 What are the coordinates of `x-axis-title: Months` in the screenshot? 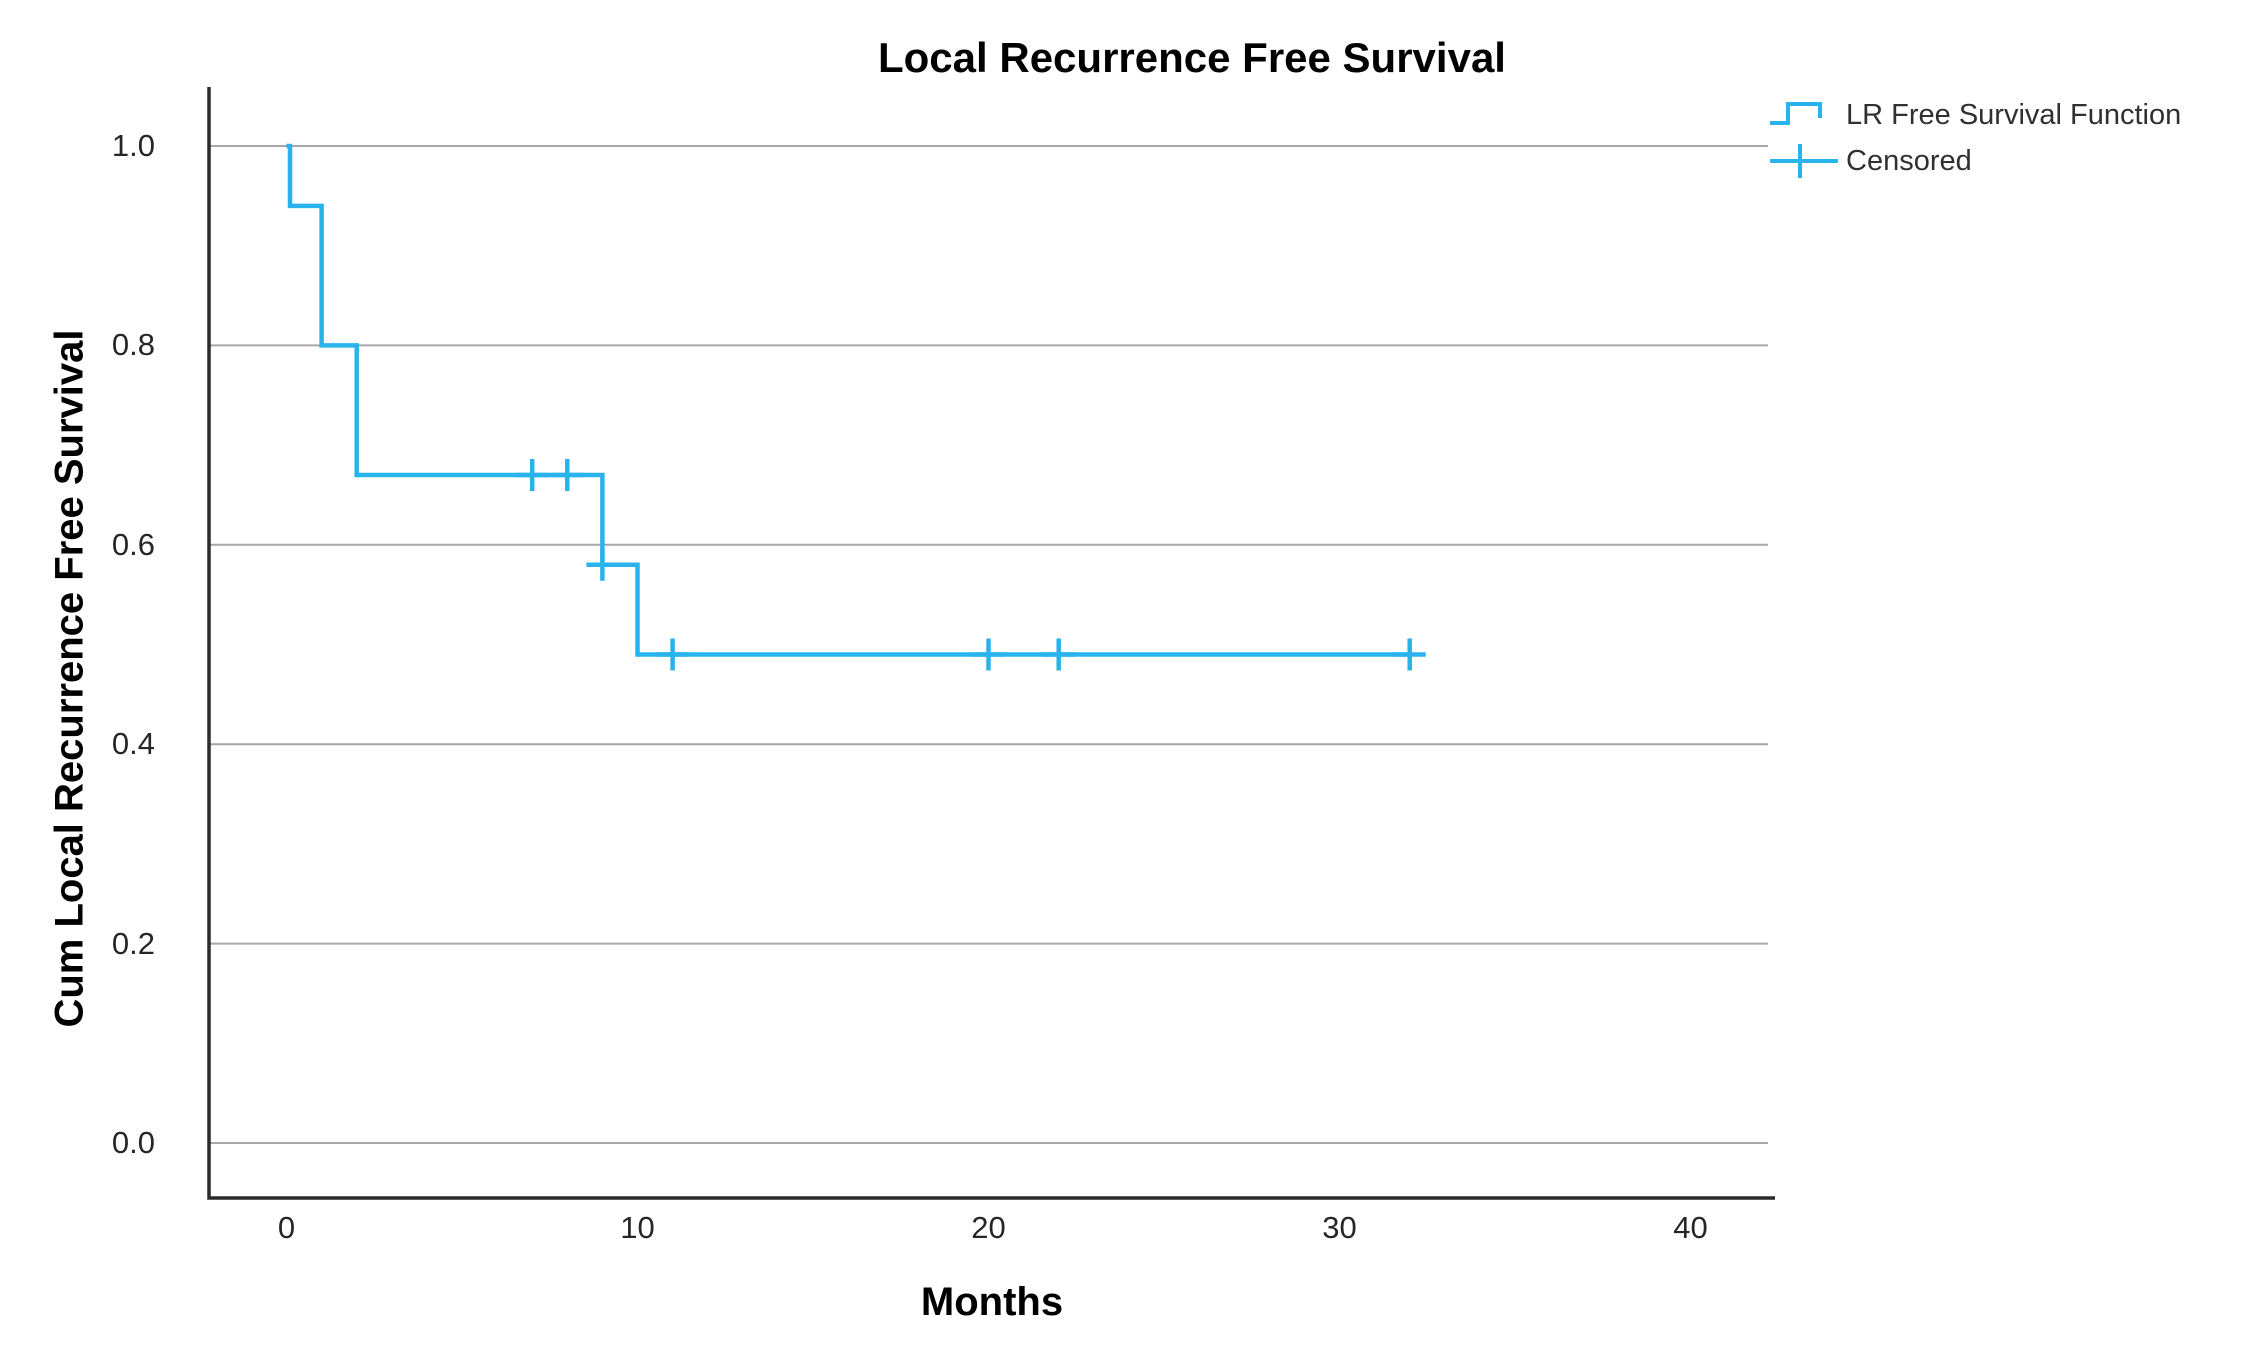 It's located at (992, 1302).